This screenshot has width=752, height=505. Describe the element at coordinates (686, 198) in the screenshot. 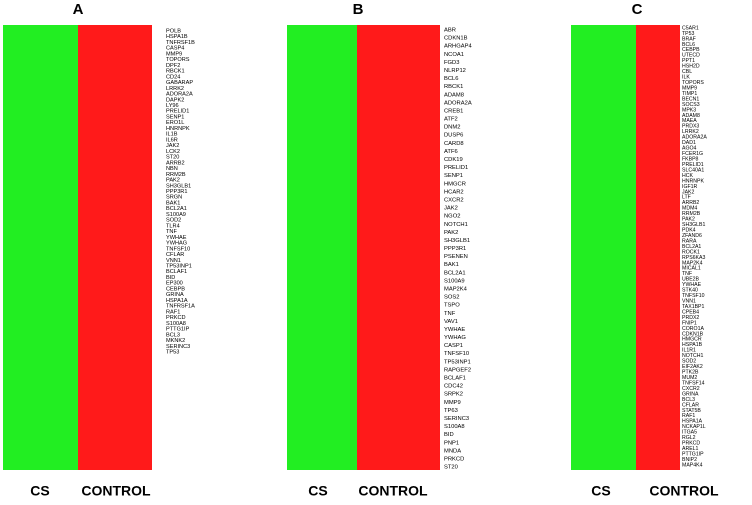

I see `gene-label: LTF` at that location.